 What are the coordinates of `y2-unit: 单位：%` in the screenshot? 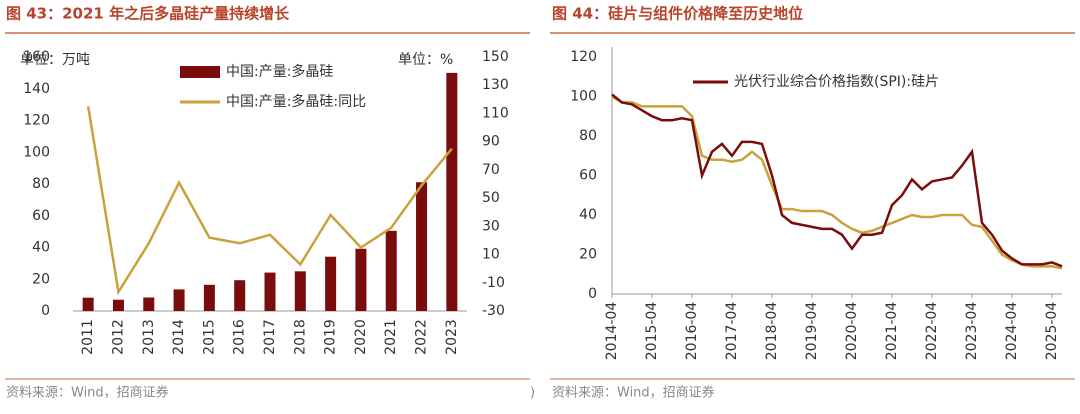 It's located at (425, 60).